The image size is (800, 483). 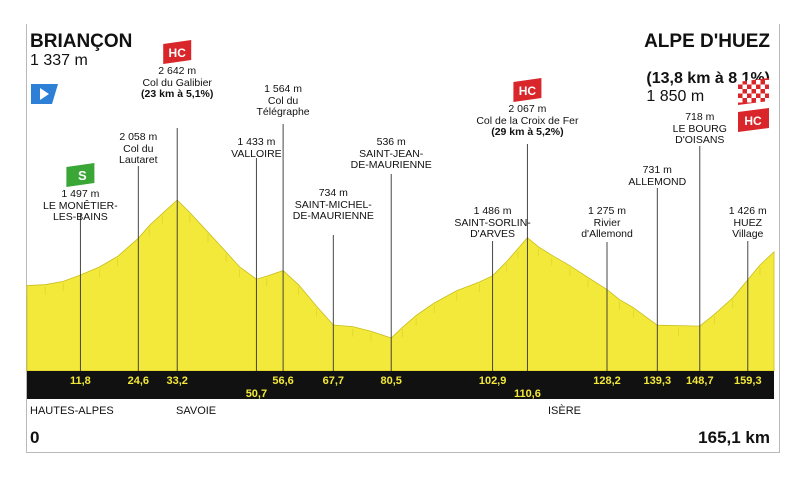 I want to click on waypoint-km-label: 159,3, so click(x=748, y=381).